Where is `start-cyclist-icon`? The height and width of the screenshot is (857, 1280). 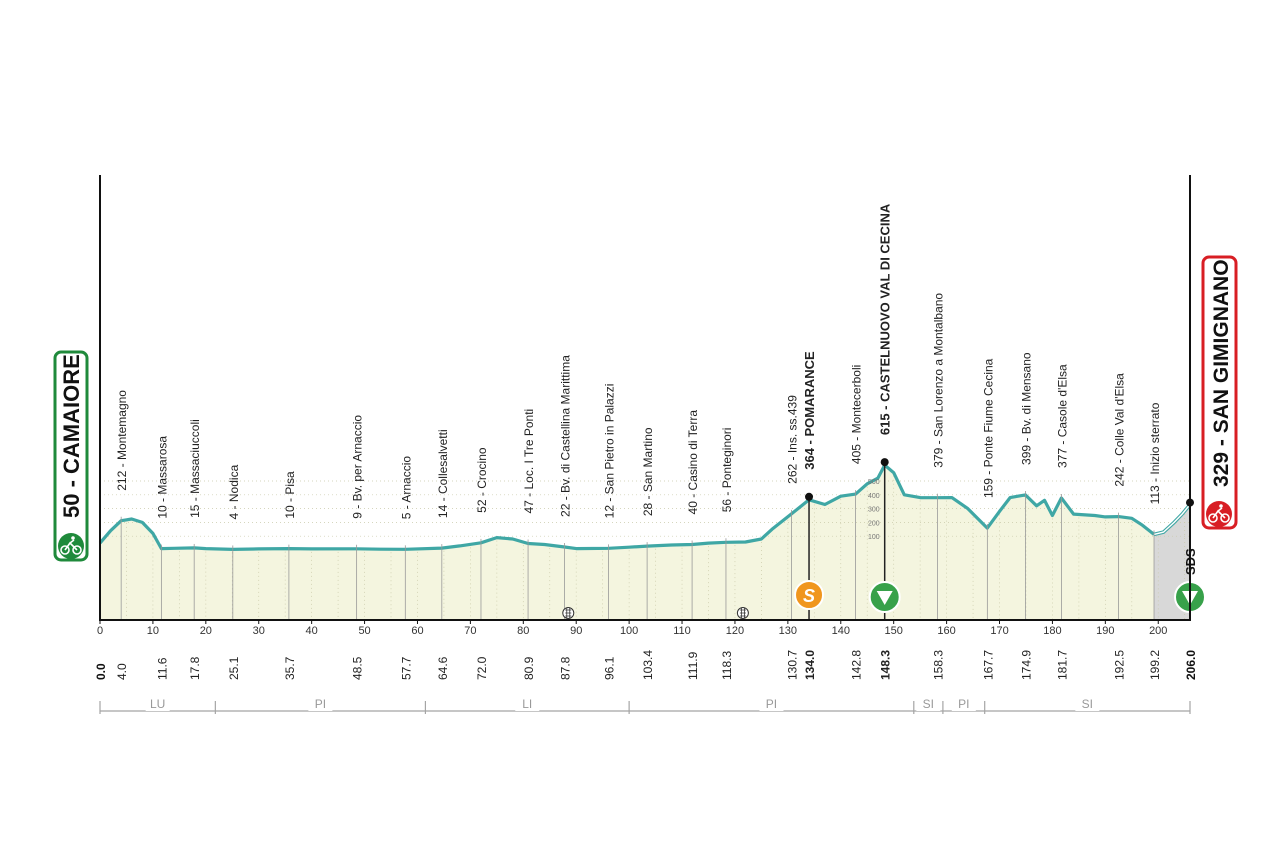 start-cyclist-icon is located at coordinates (71, 546).